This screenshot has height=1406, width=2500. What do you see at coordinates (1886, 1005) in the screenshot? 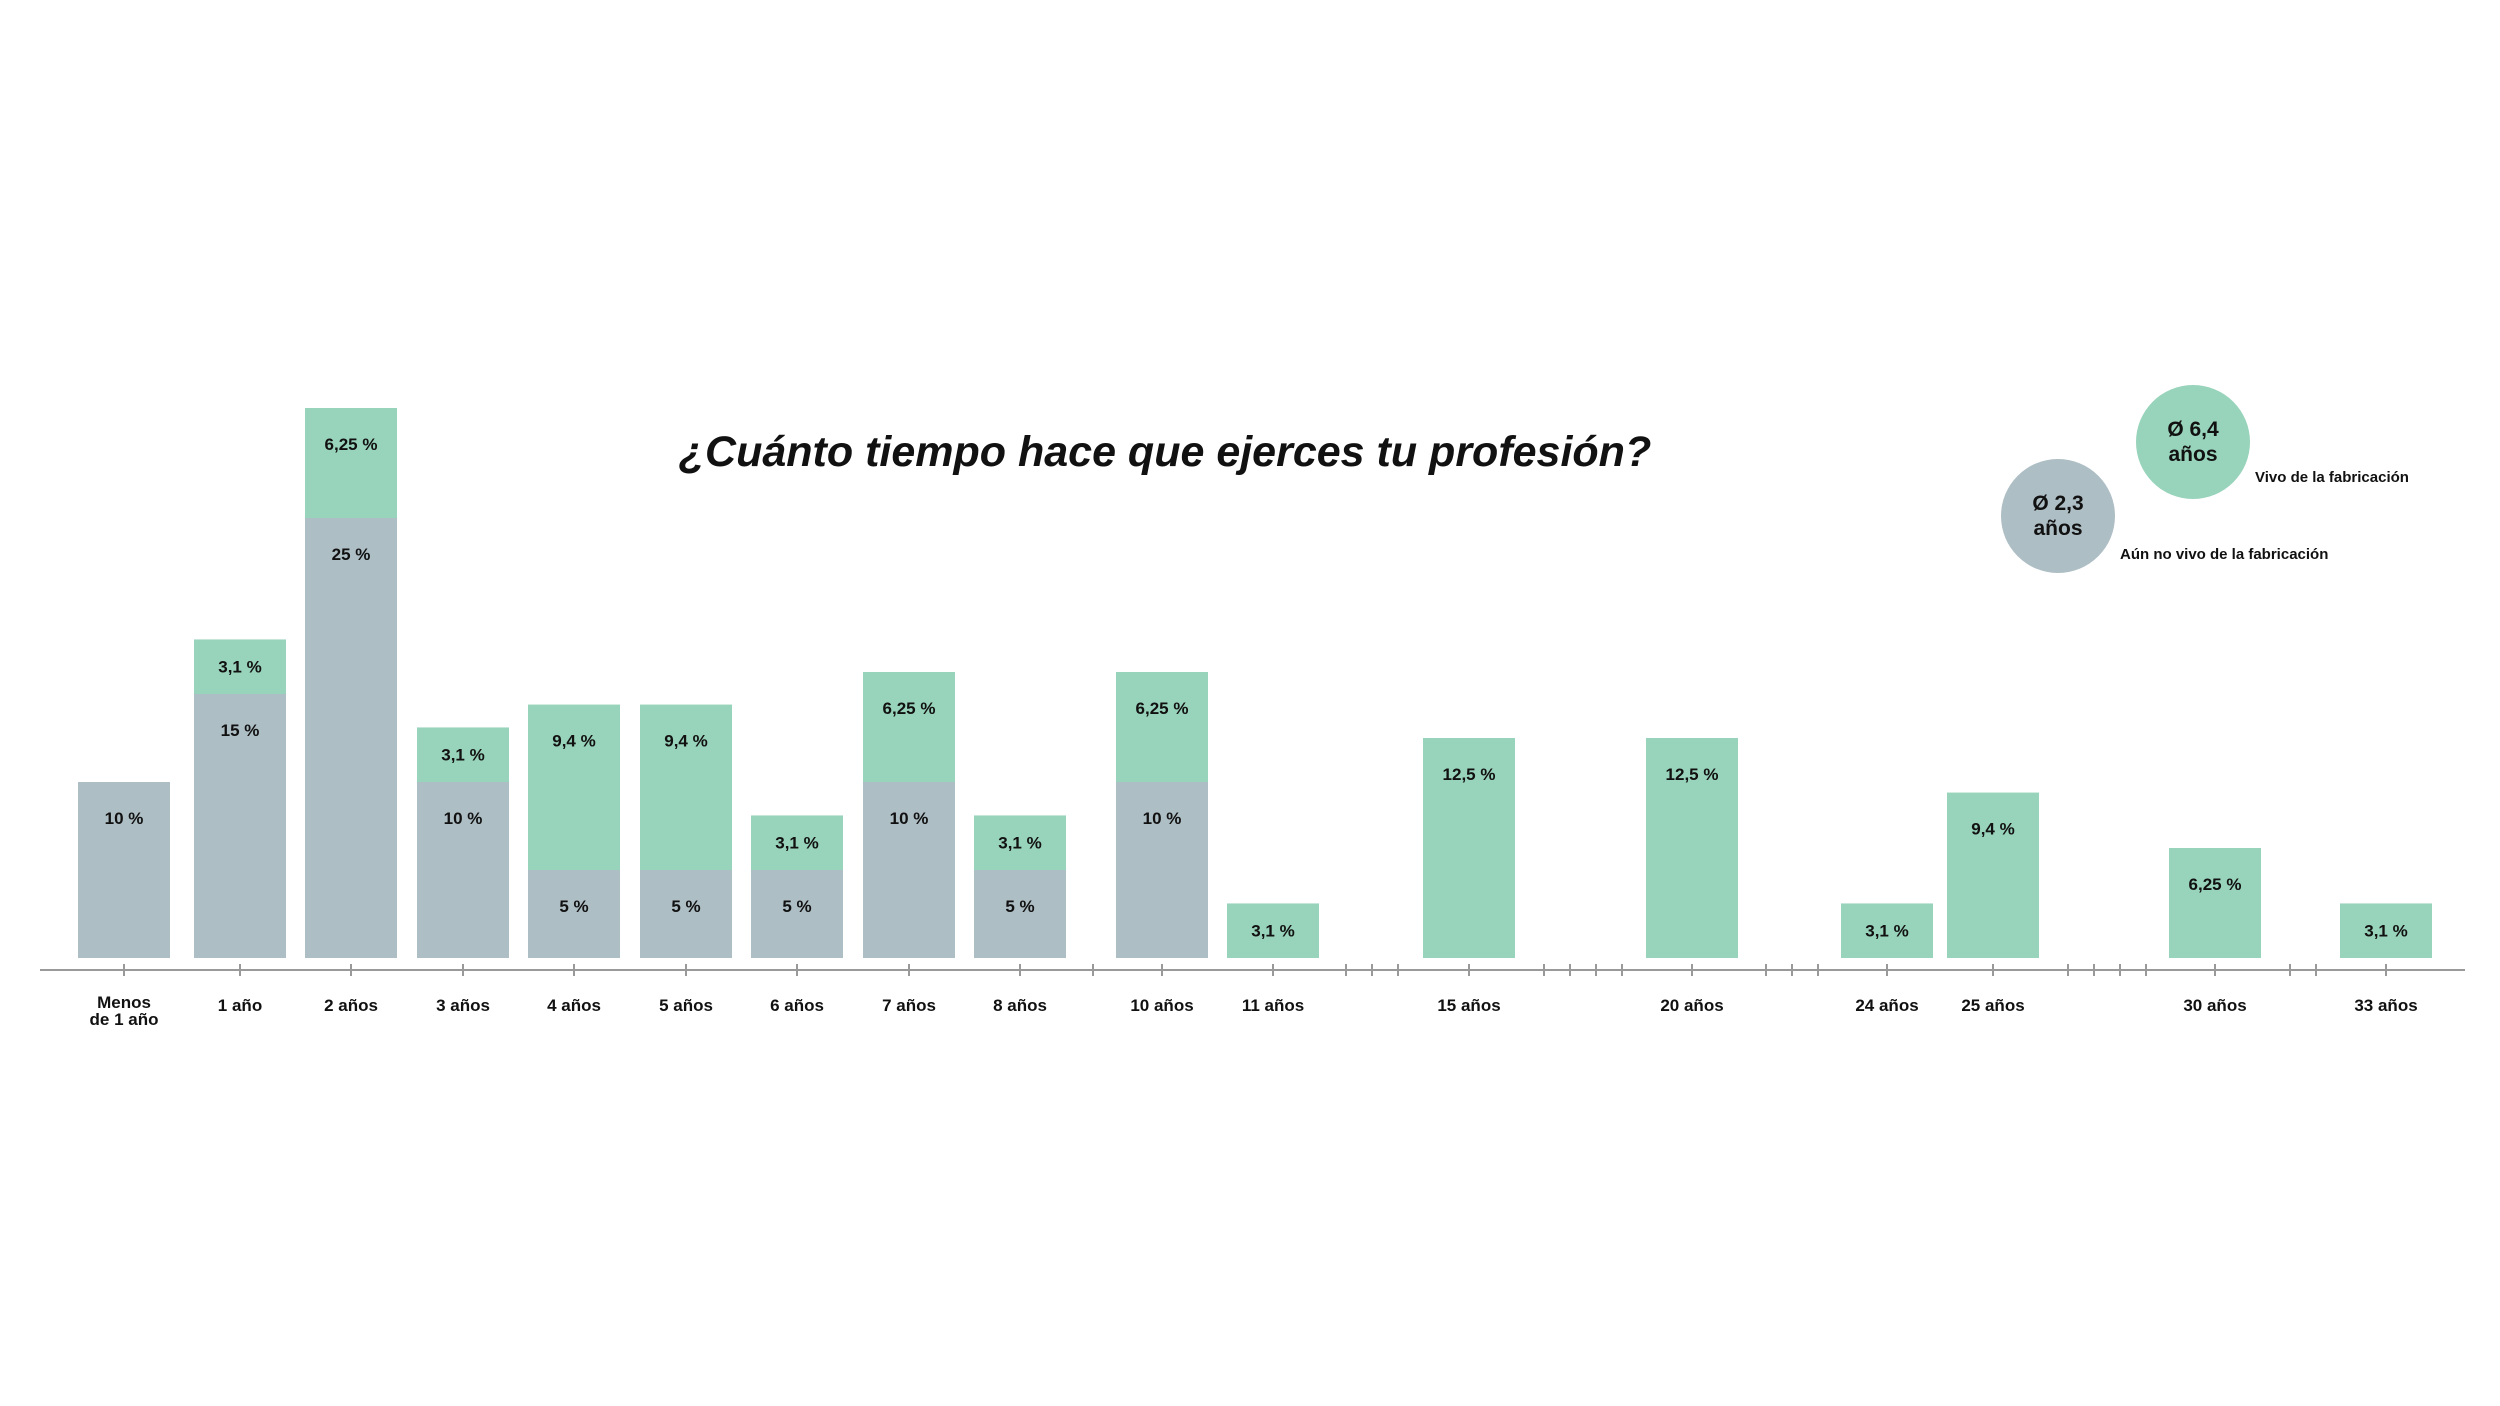
I see `tick-label-y24: 24 años` at bounding box center [1886, 1005].